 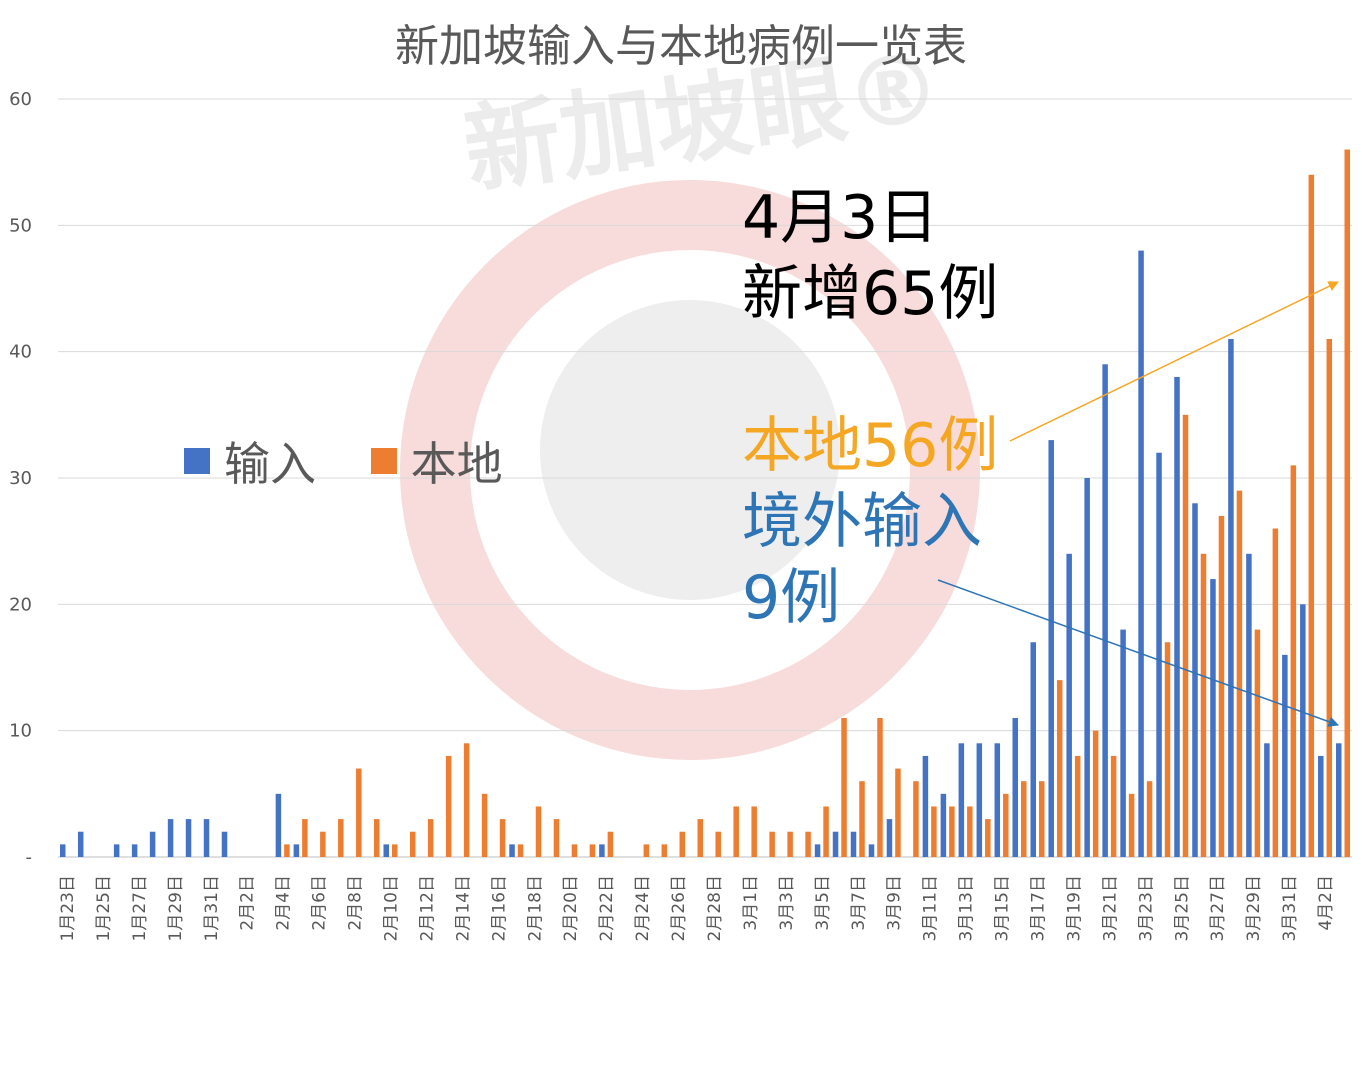 I want to click on annotation-imported-count: 9例, so click(x=791, y=598).